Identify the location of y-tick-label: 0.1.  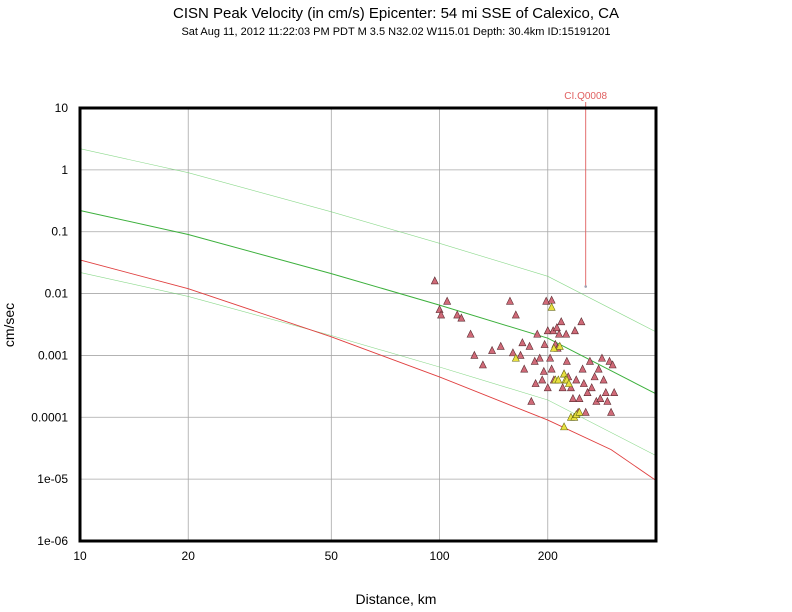
(59, 232).